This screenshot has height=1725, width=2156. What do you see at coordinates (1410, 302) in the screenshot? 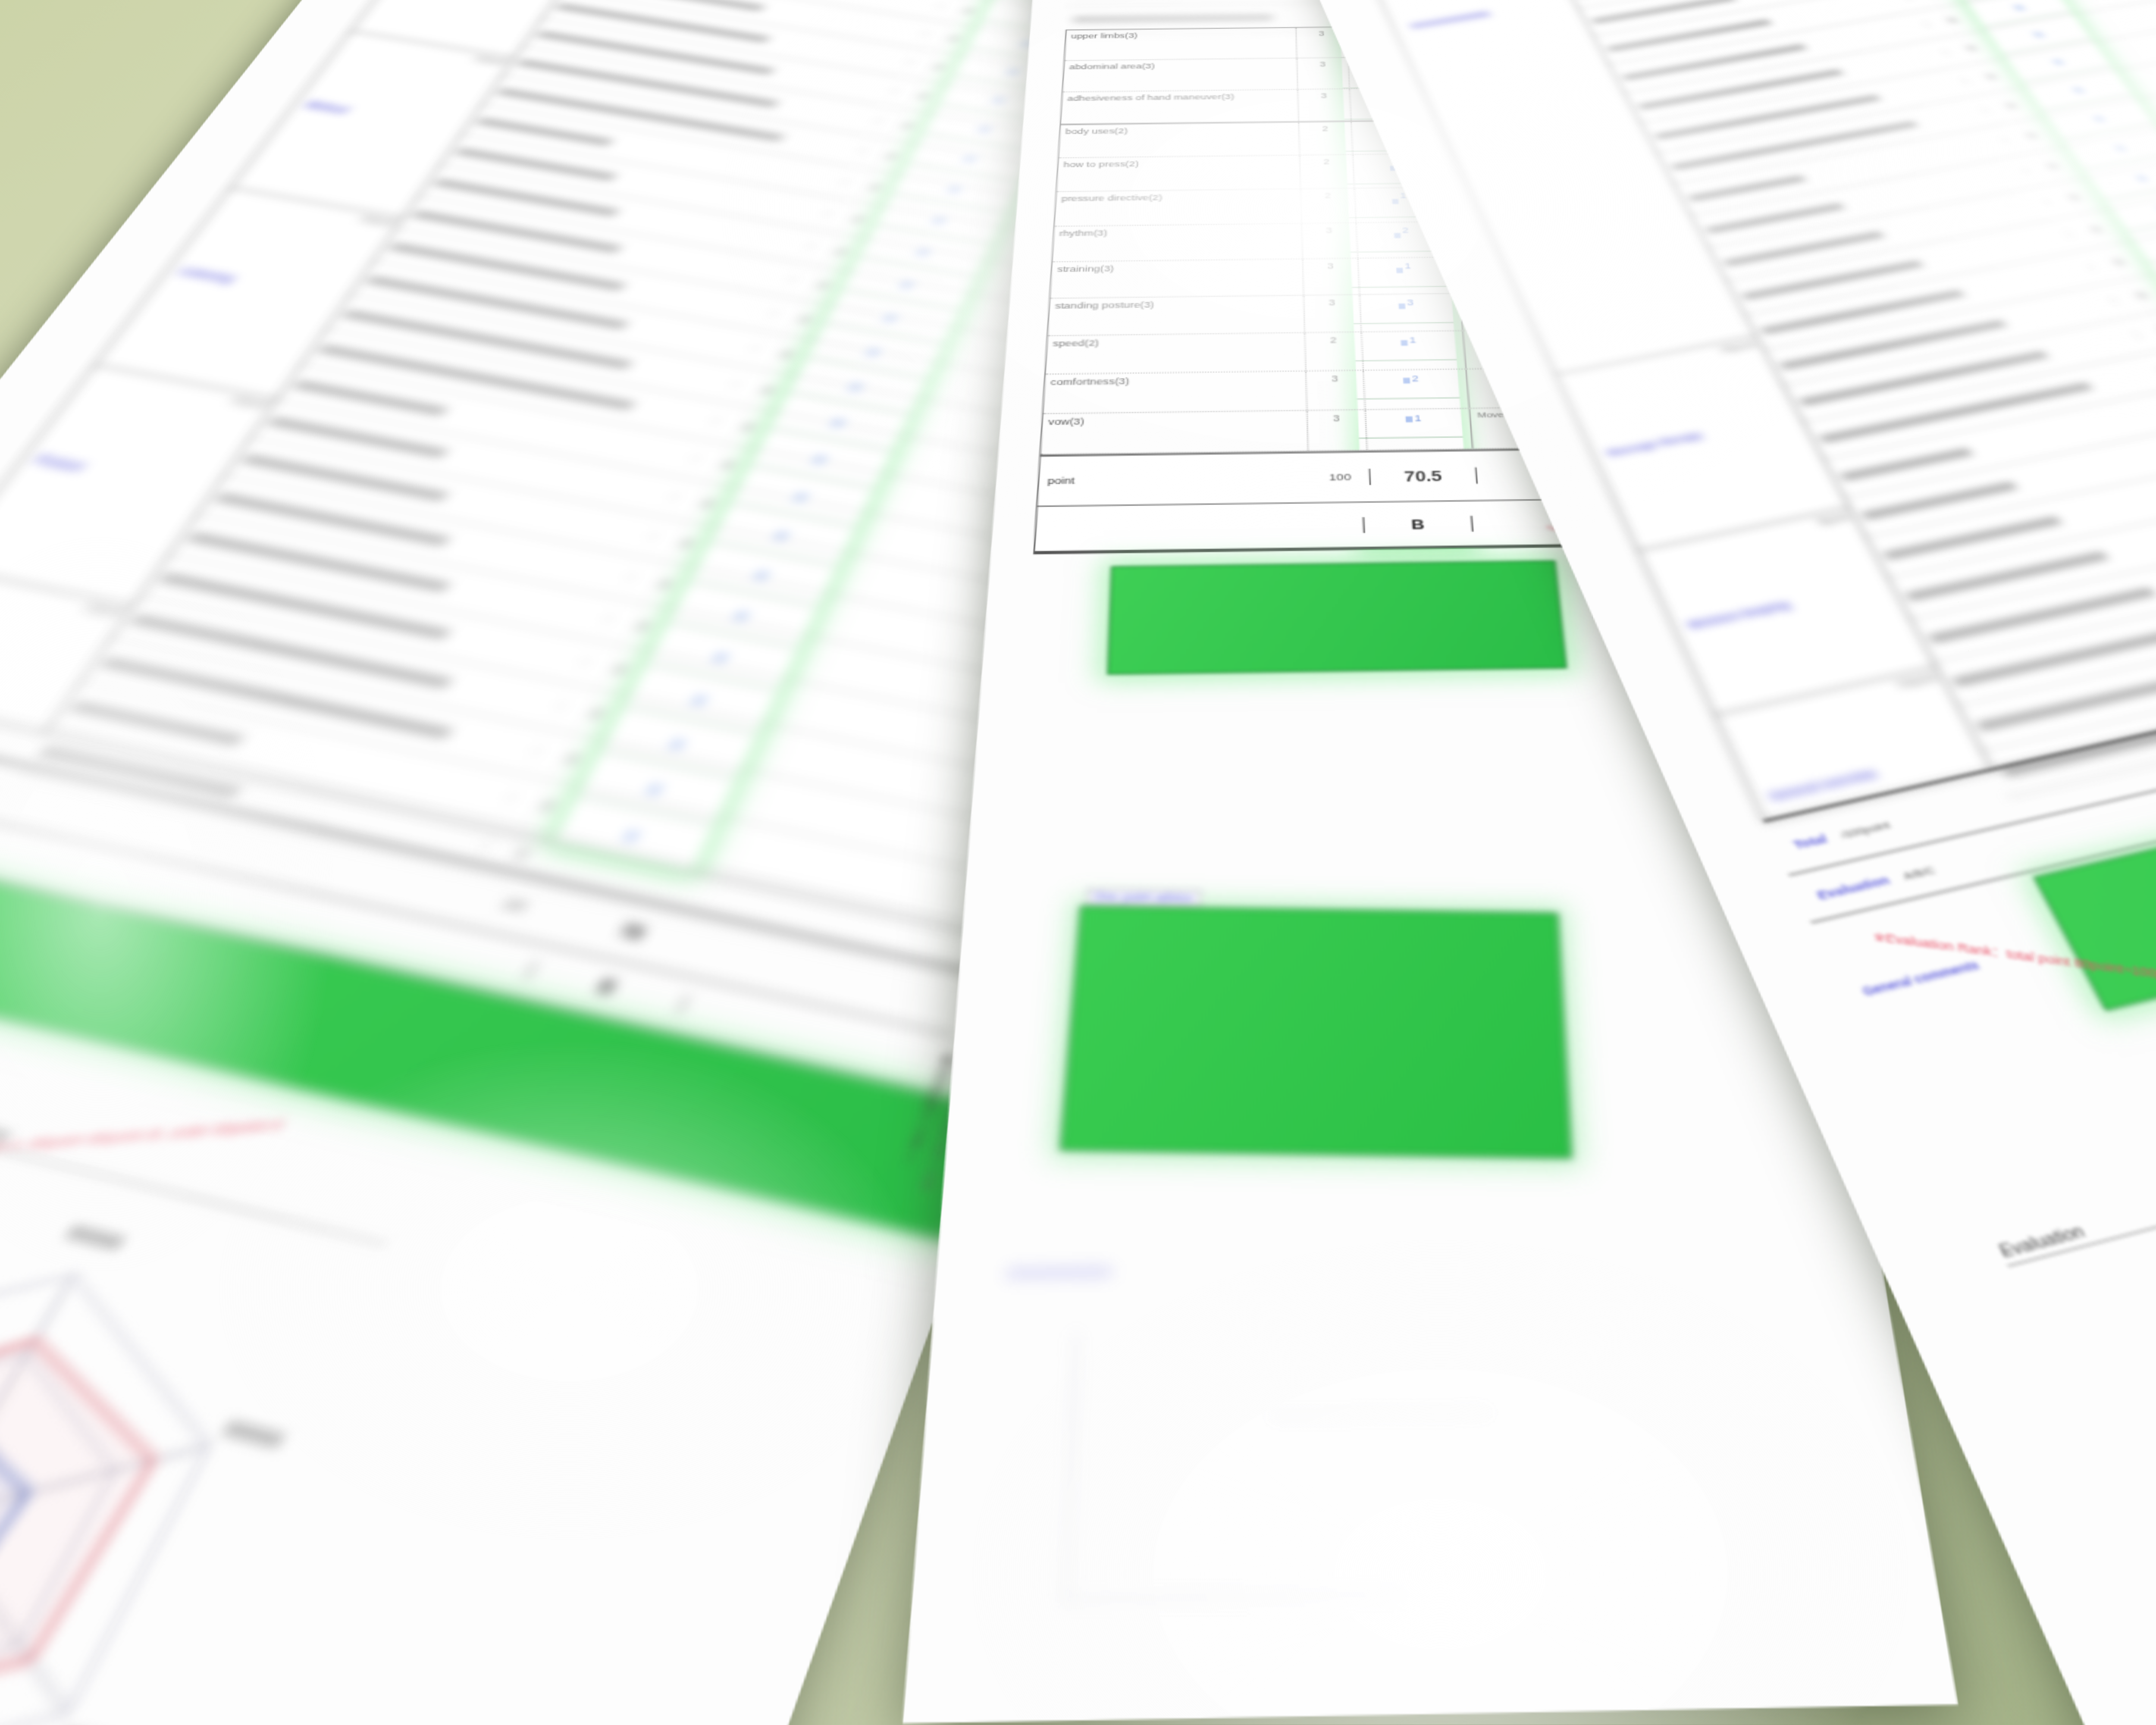
I see `row-score: 3` at bounding box center [1410, 302].